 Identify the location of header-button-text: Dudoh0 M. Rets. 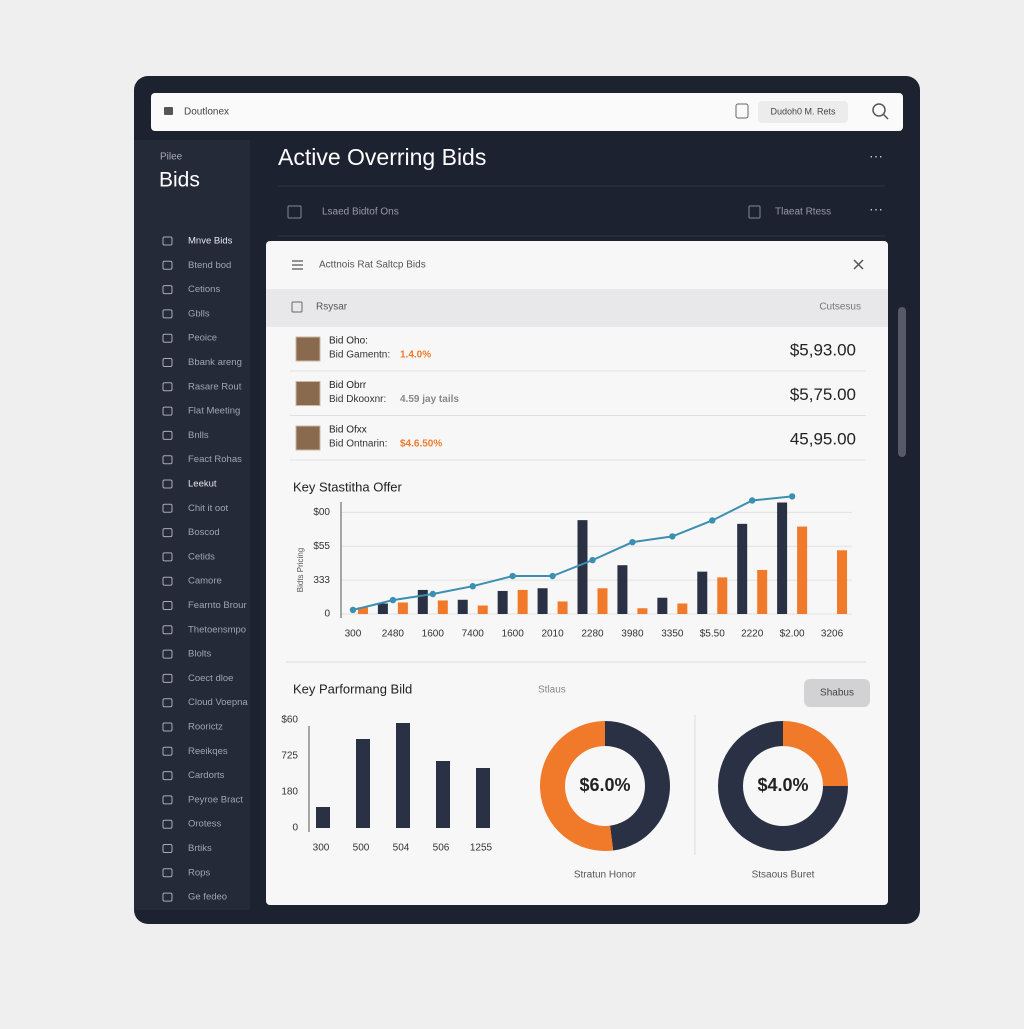
(803, 111).